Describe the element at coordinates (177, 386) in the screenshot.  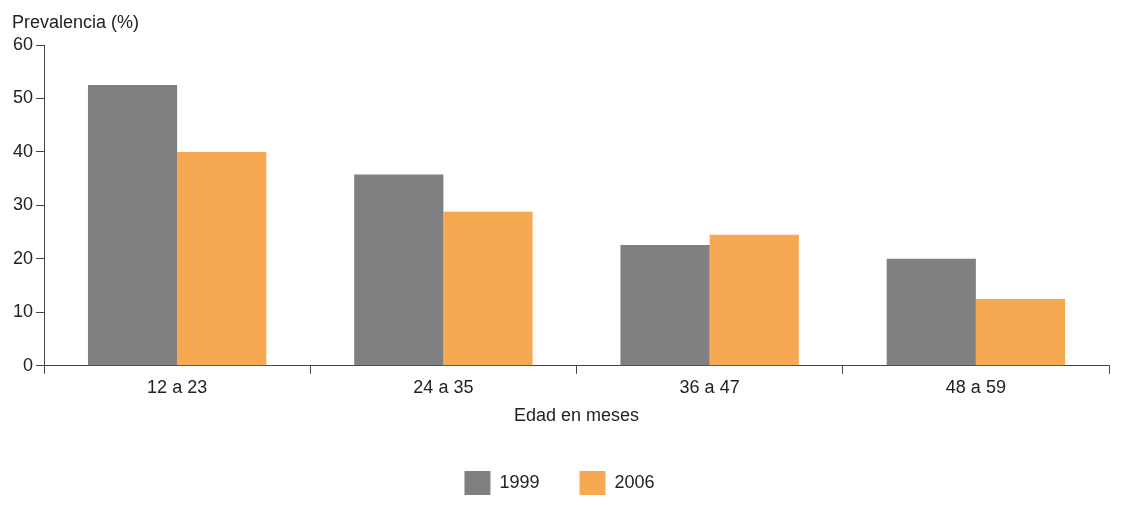
I see `x-tick-label: 12 a 23` at that location.